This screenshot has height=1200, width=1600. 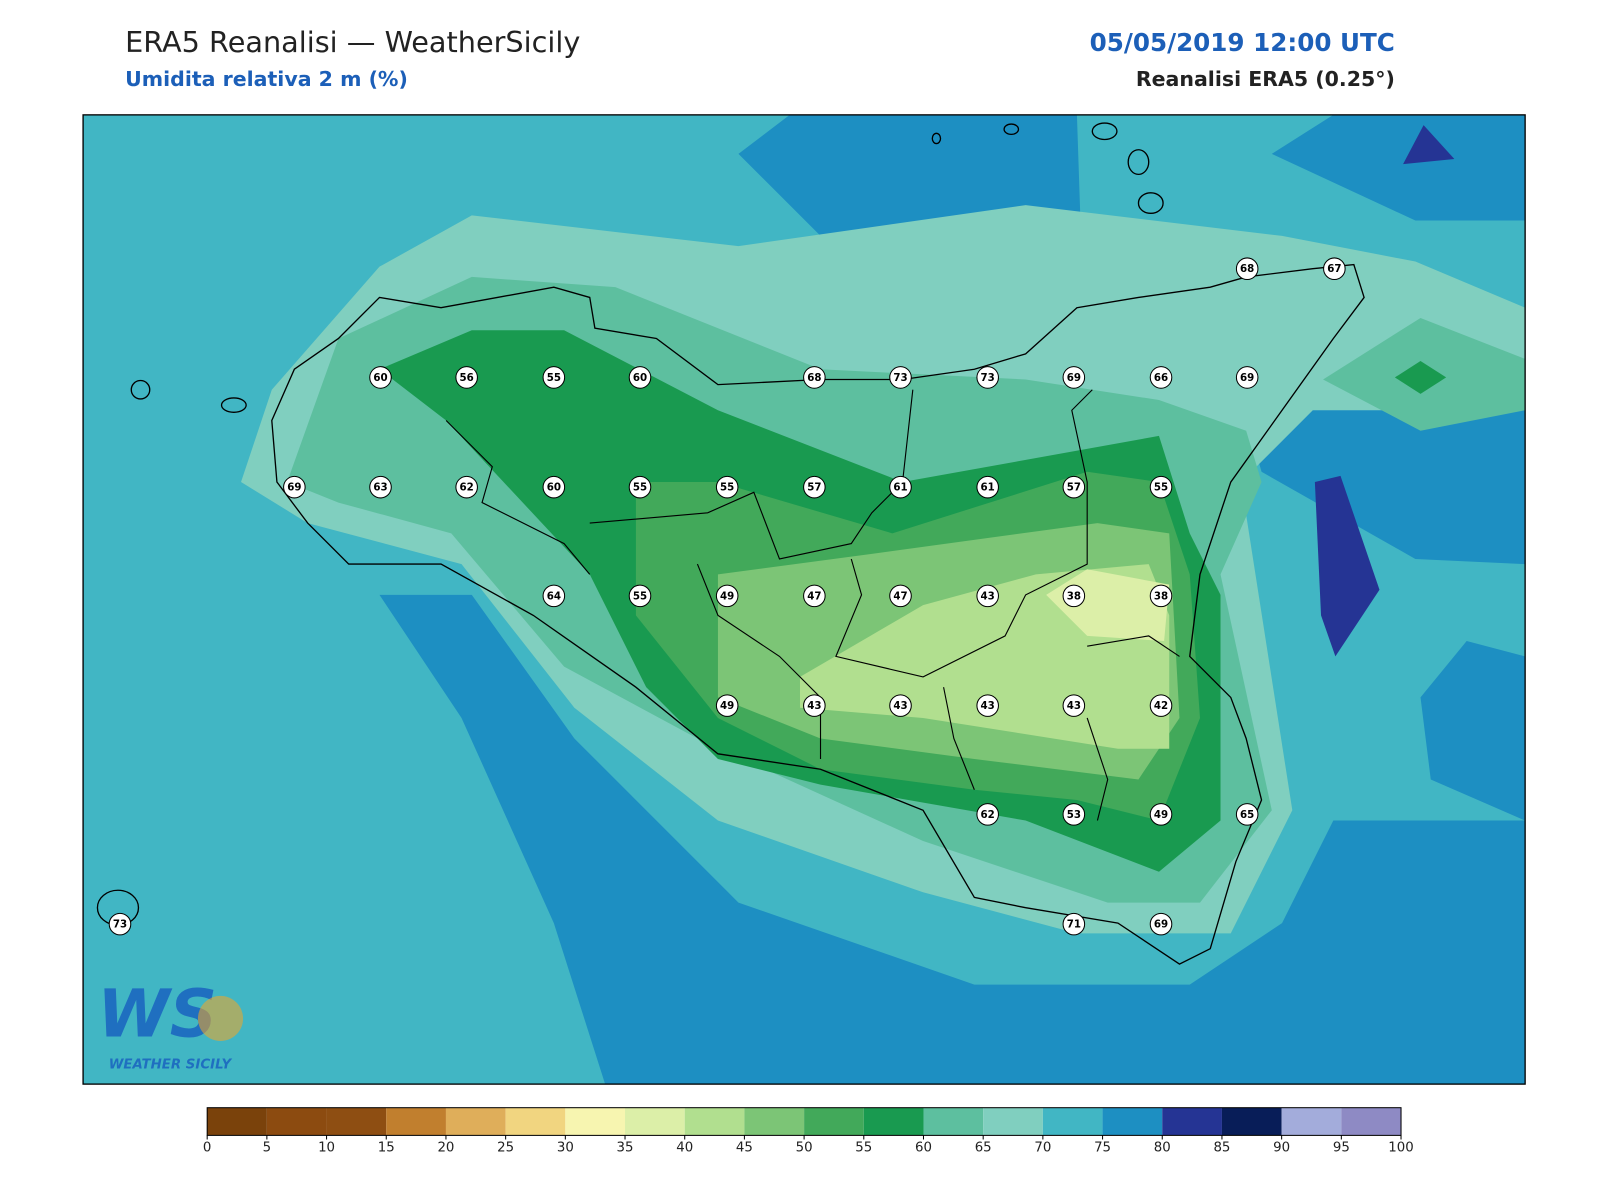 I want to click on station-value: 47, so click(x=900, y=596).